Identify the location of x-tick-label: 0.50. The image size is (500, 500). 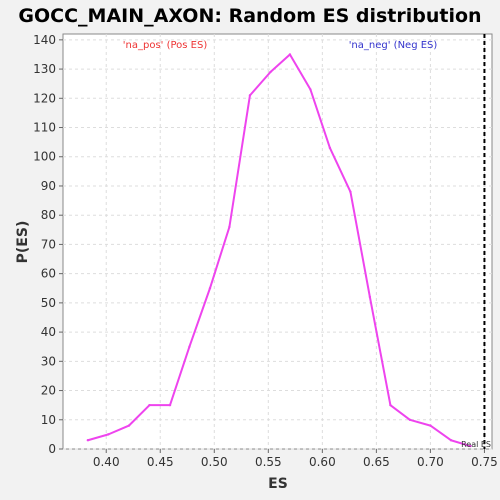
(214, 462).